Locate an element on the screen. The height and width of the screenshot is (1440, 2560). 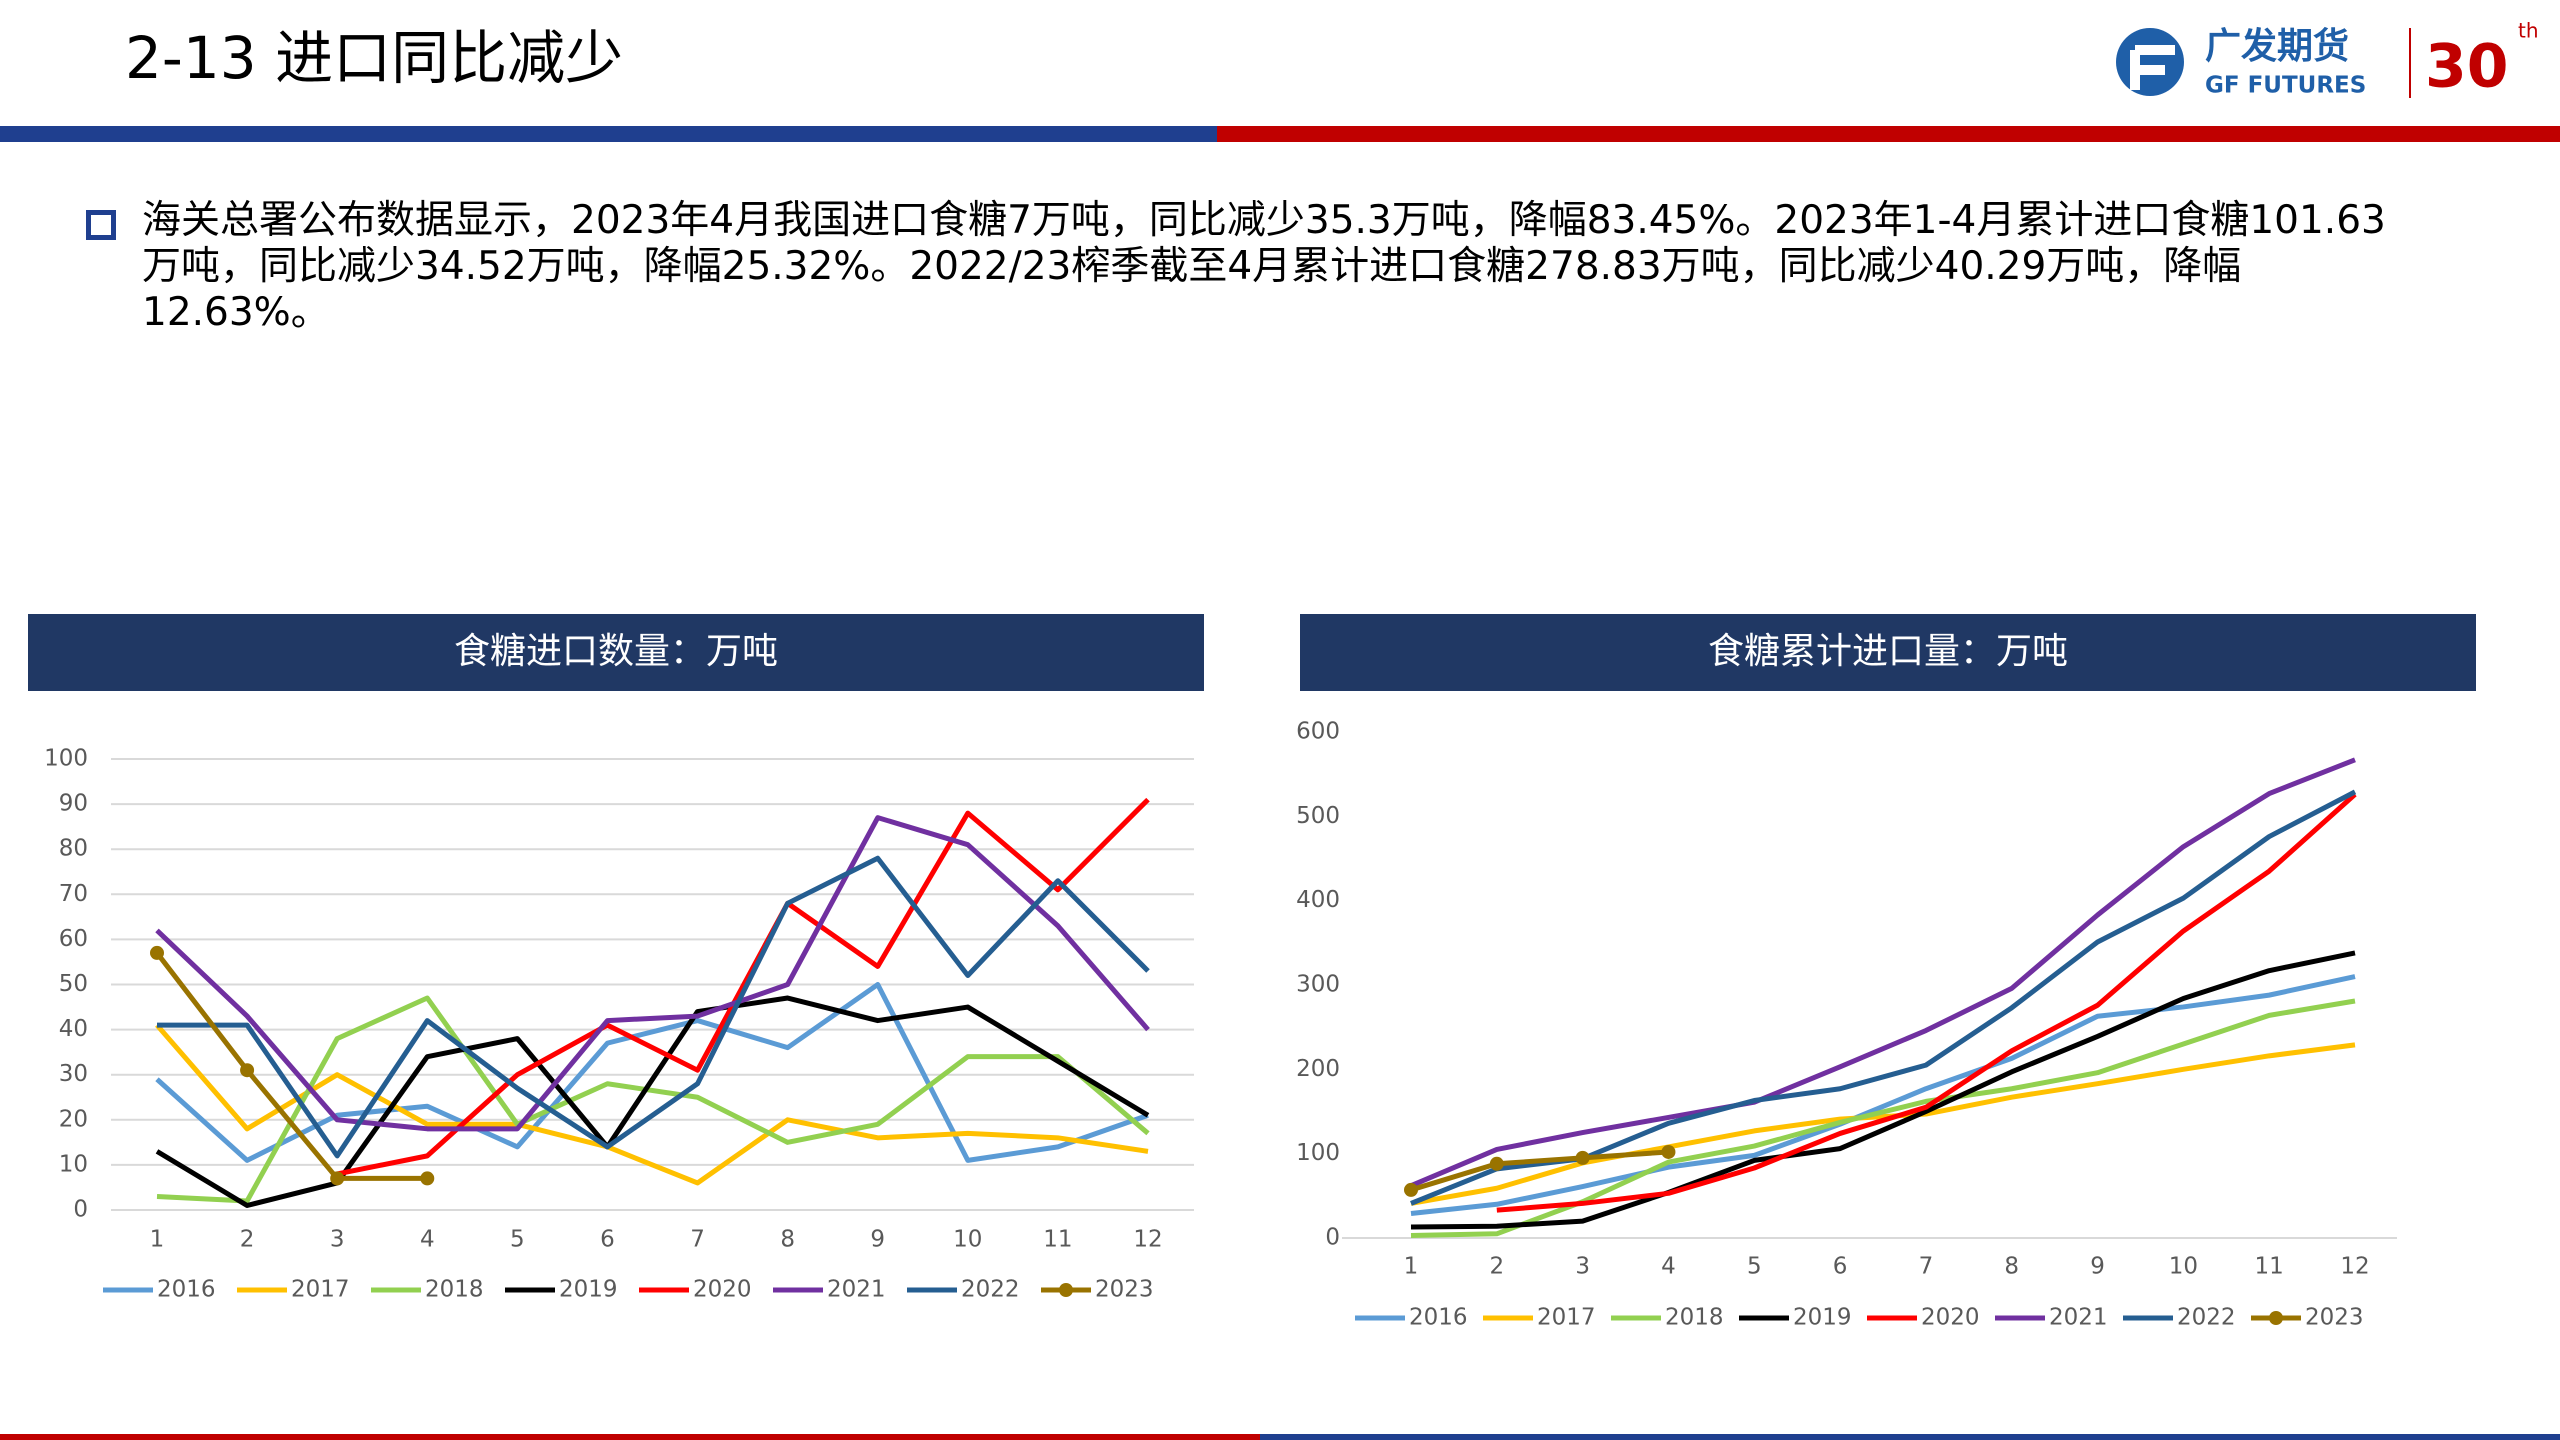
y-tick-label: 400 is located at coordinates (1318, 900).